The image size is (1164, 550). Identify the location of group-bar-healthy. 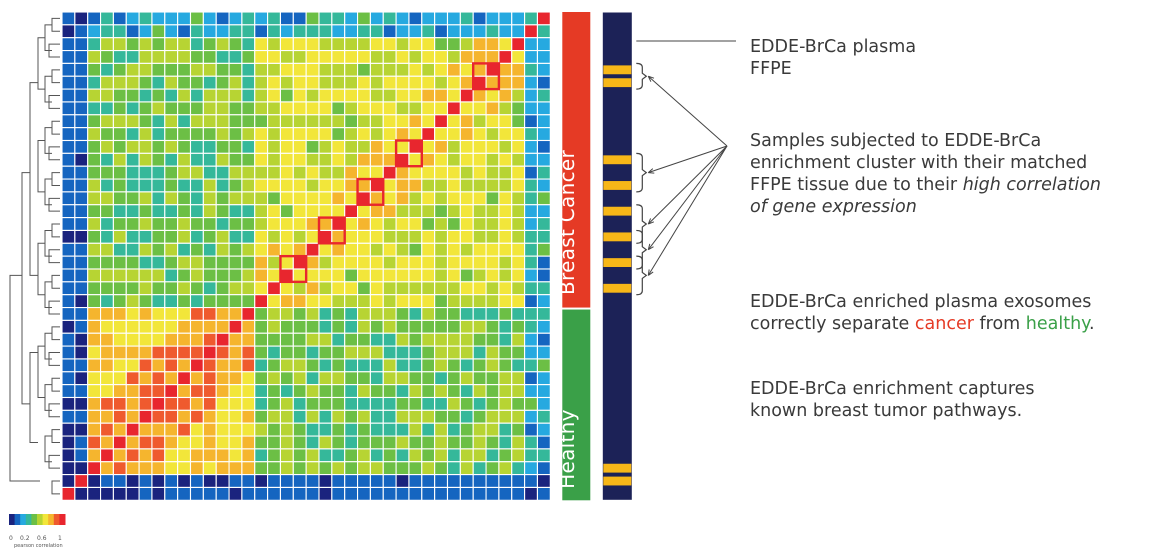
(576, 405).